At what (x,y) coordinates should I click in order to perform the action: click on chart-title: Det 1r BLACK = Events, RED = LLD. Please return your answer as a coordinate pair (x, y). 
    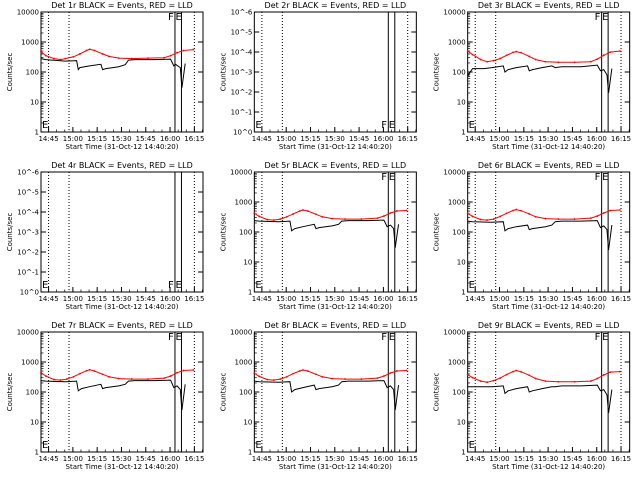
    Looking at the image, I should click on (122, 5).